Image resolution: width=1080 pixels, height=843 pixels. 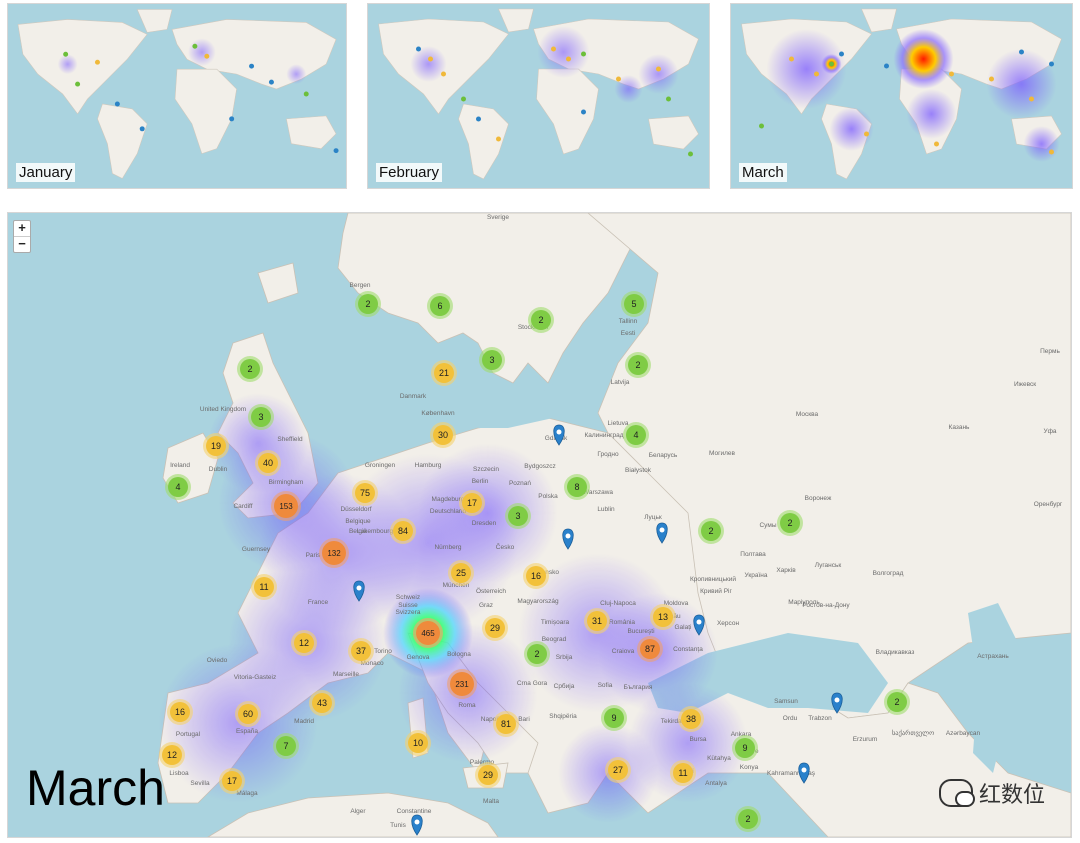 I want to click on cluster-marker: 81, so click(x=506, y=724).